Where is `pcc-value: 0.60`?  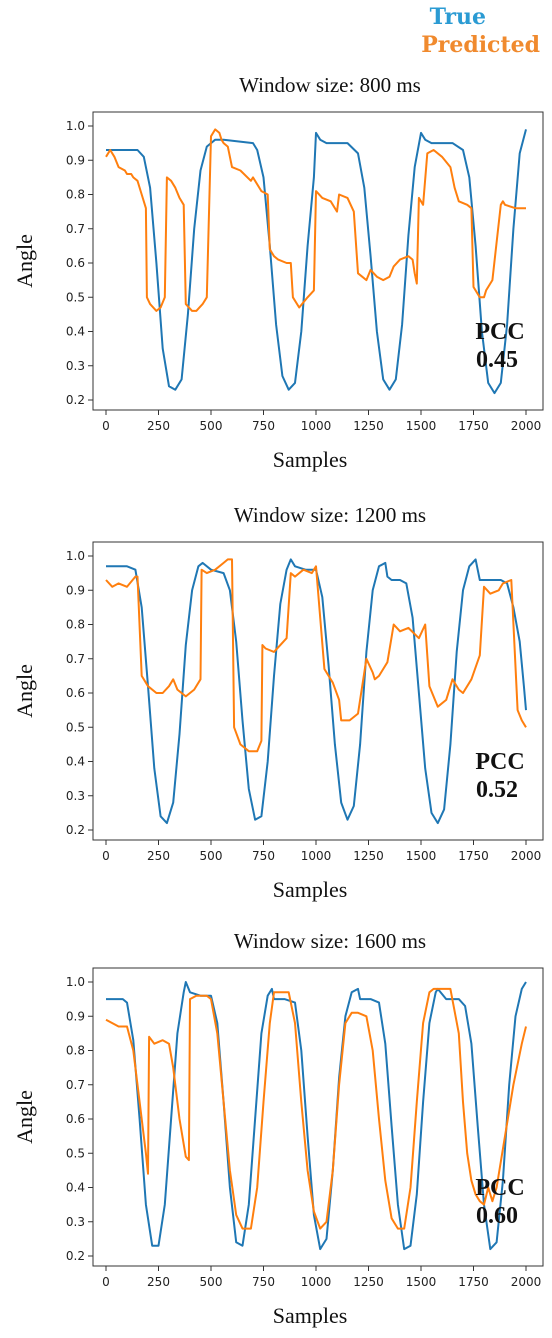 pcc-value: 0.60 is located at coordinates (497, 1216).